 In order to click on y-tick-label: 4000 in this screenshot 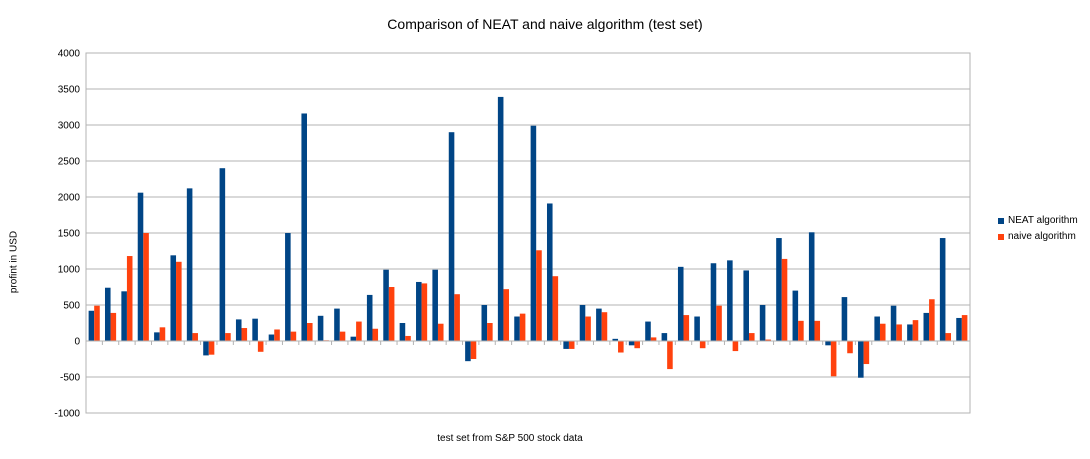, I will do `click(69, 54)`.